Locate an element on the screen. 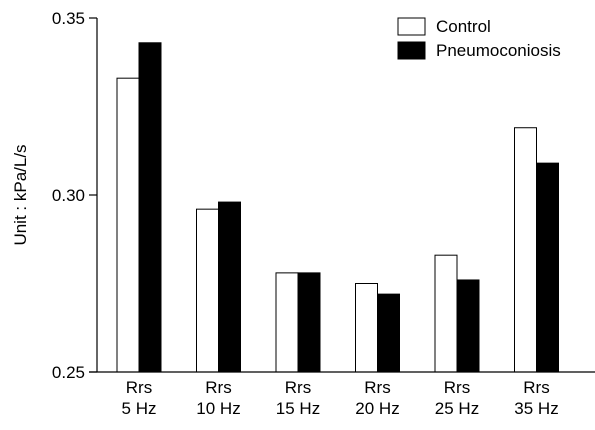 This screenshot has height=430, width=595. y-axis-label: Unit : kPa/L/s is located at coordinates (20, 194).